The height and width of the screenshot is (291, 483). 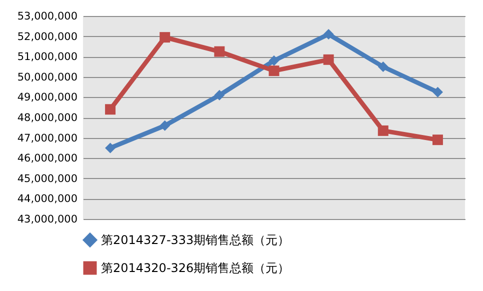 What do you see at coordinates (47, 77) in the screenshot?
I see `y-tick-label: 50,000,000` at bounding box center [47, 77].